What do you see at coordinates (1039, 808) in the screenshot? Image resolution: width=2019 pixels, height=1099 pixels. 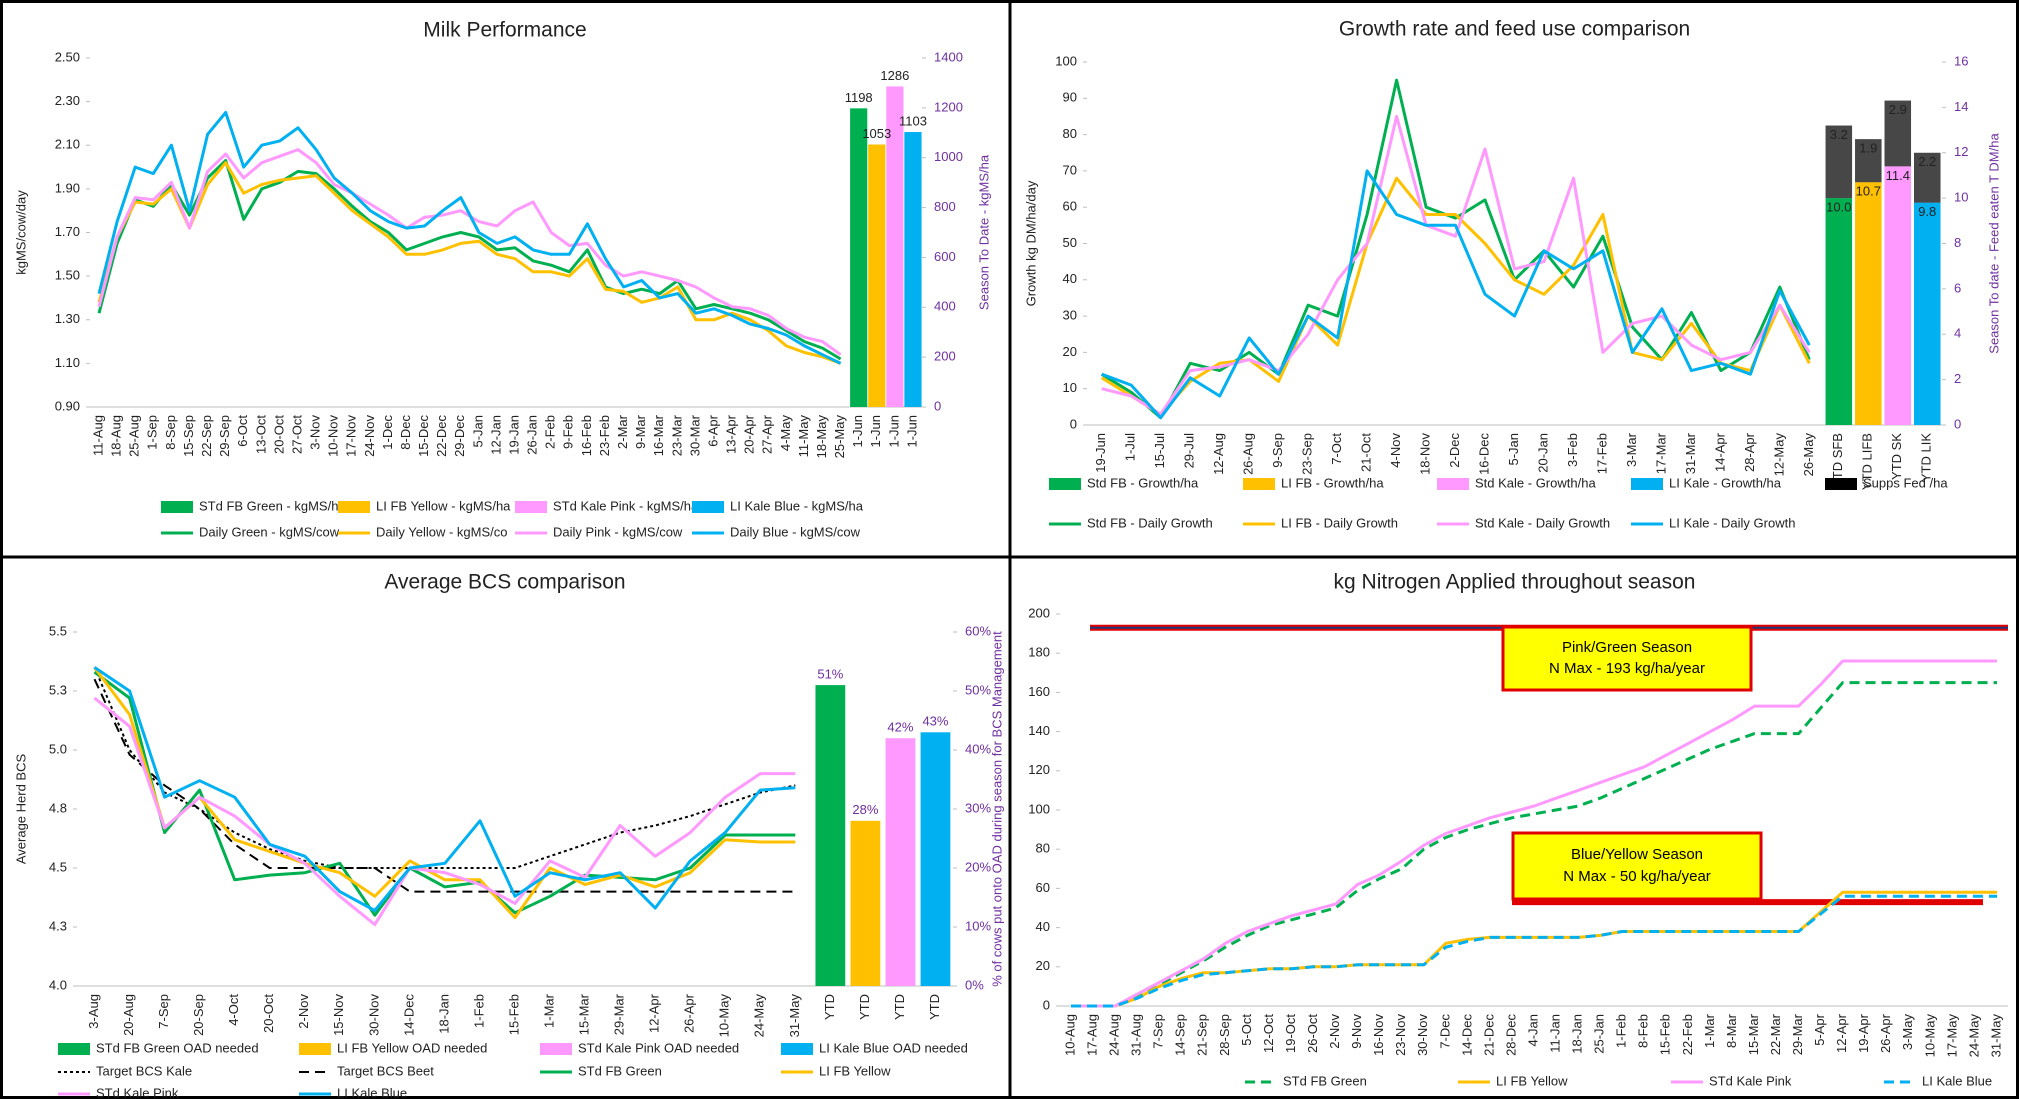 I see `y-tick-label: 100` at bounding box center [1039, 808].